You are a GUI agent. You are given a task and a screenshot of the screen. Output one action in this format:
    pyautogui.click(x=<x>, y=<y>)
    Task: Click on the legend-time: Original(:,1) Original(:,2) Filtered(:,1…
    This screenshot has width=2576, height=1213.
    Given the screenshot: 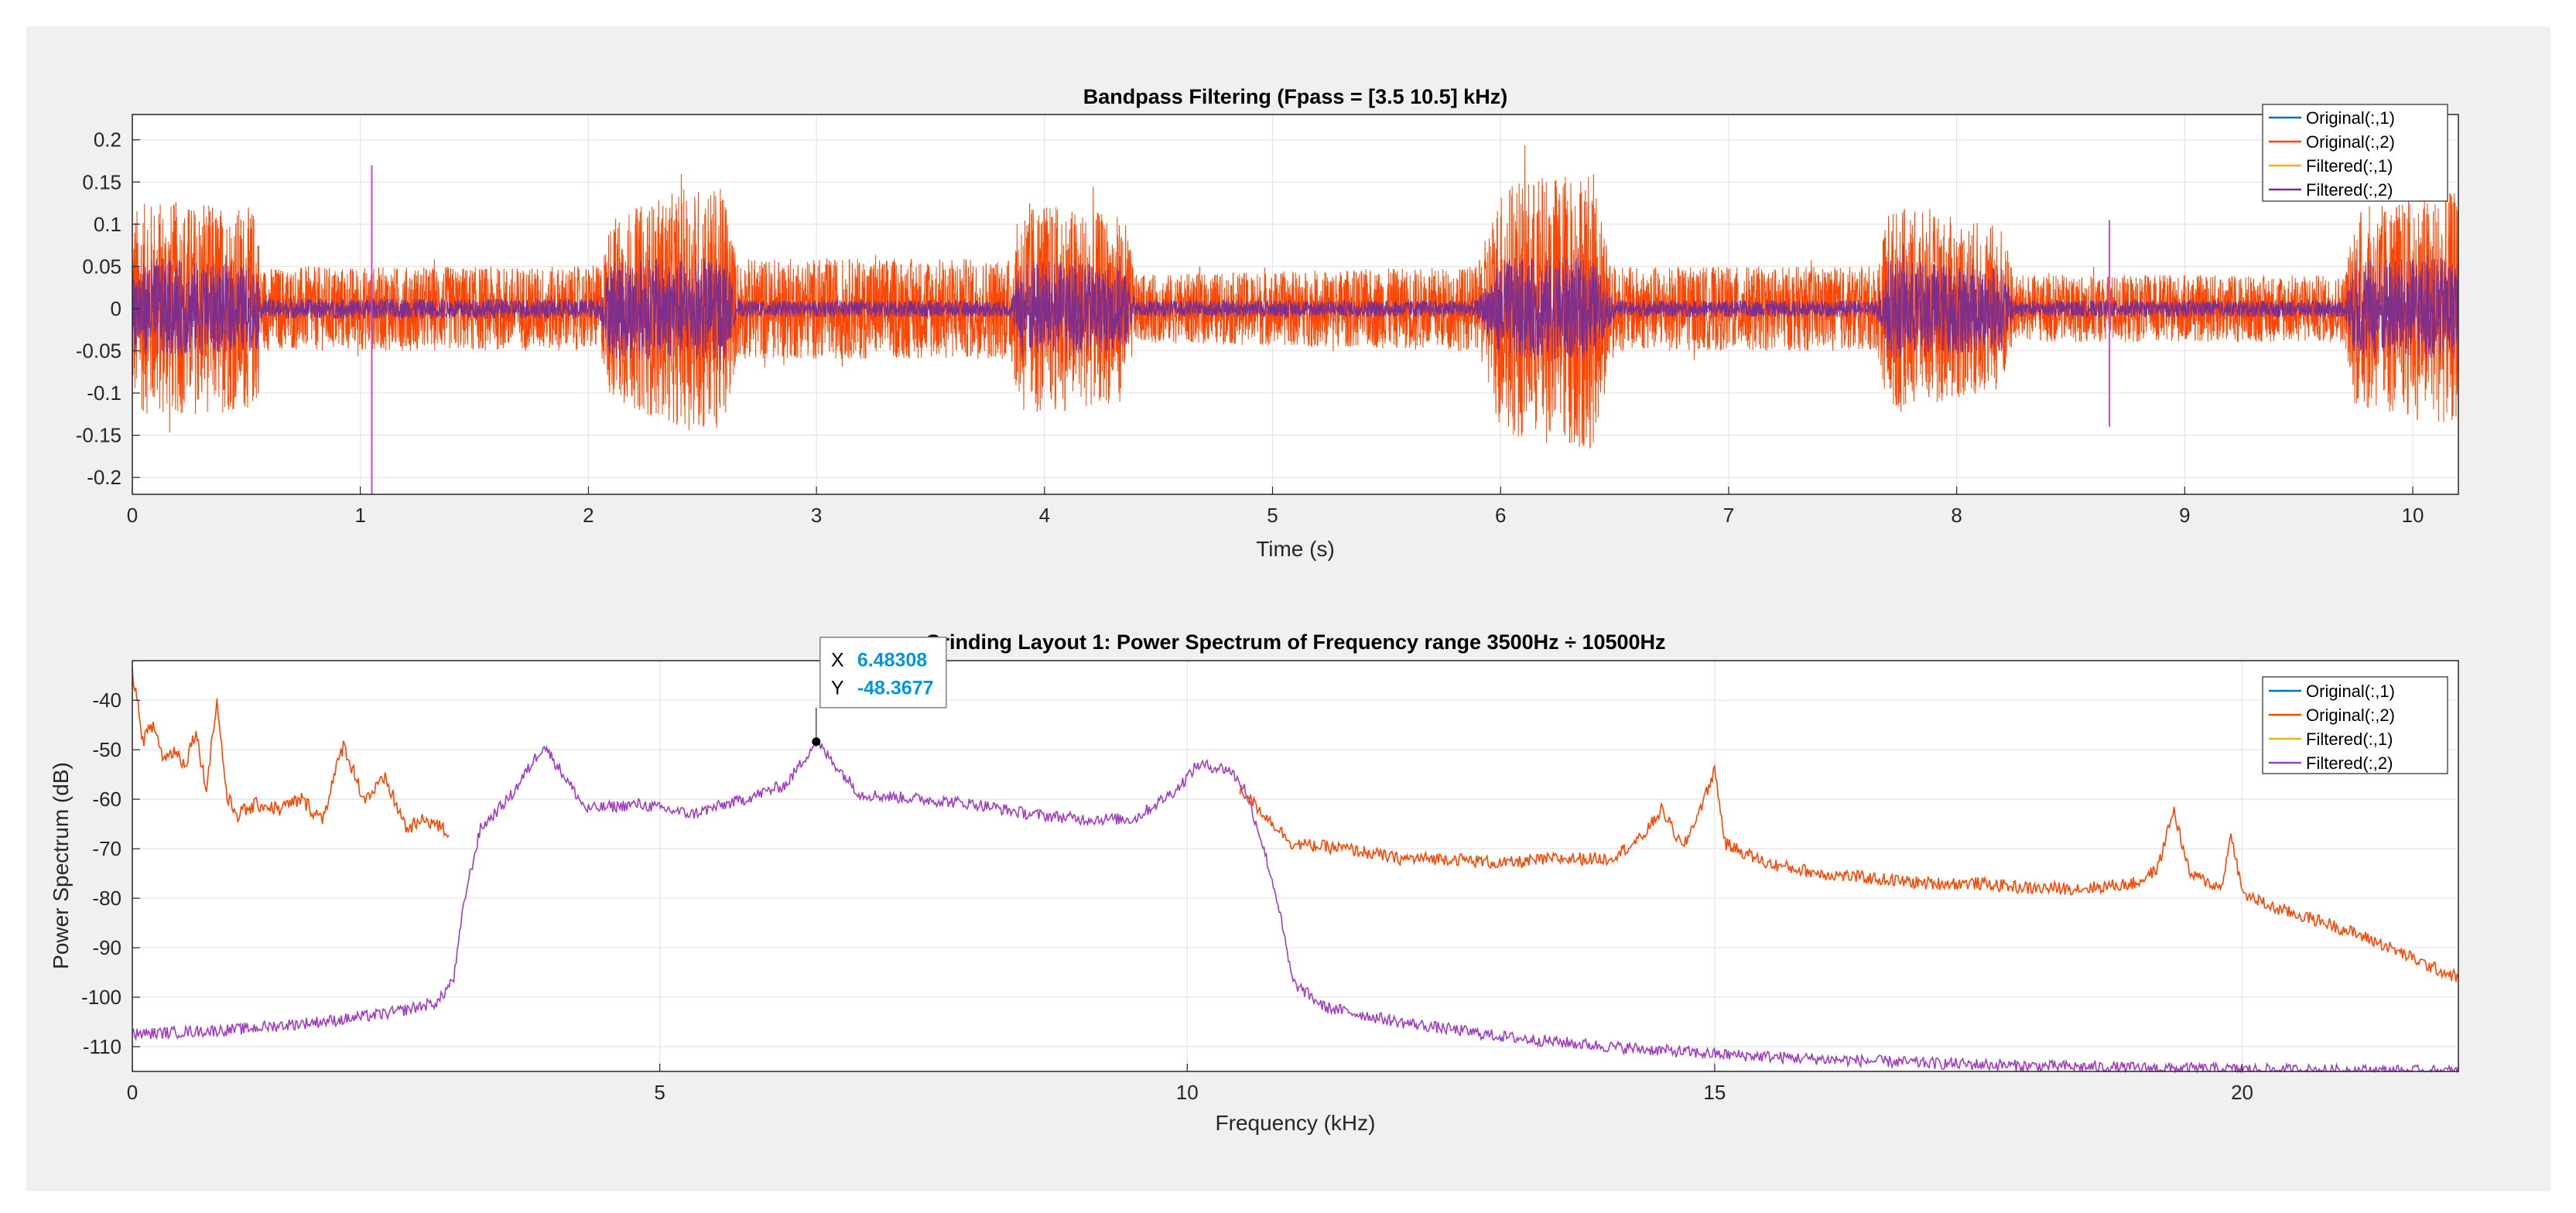 What is the action you would take?
    pyautogui.click(x=2355, y=153)
    